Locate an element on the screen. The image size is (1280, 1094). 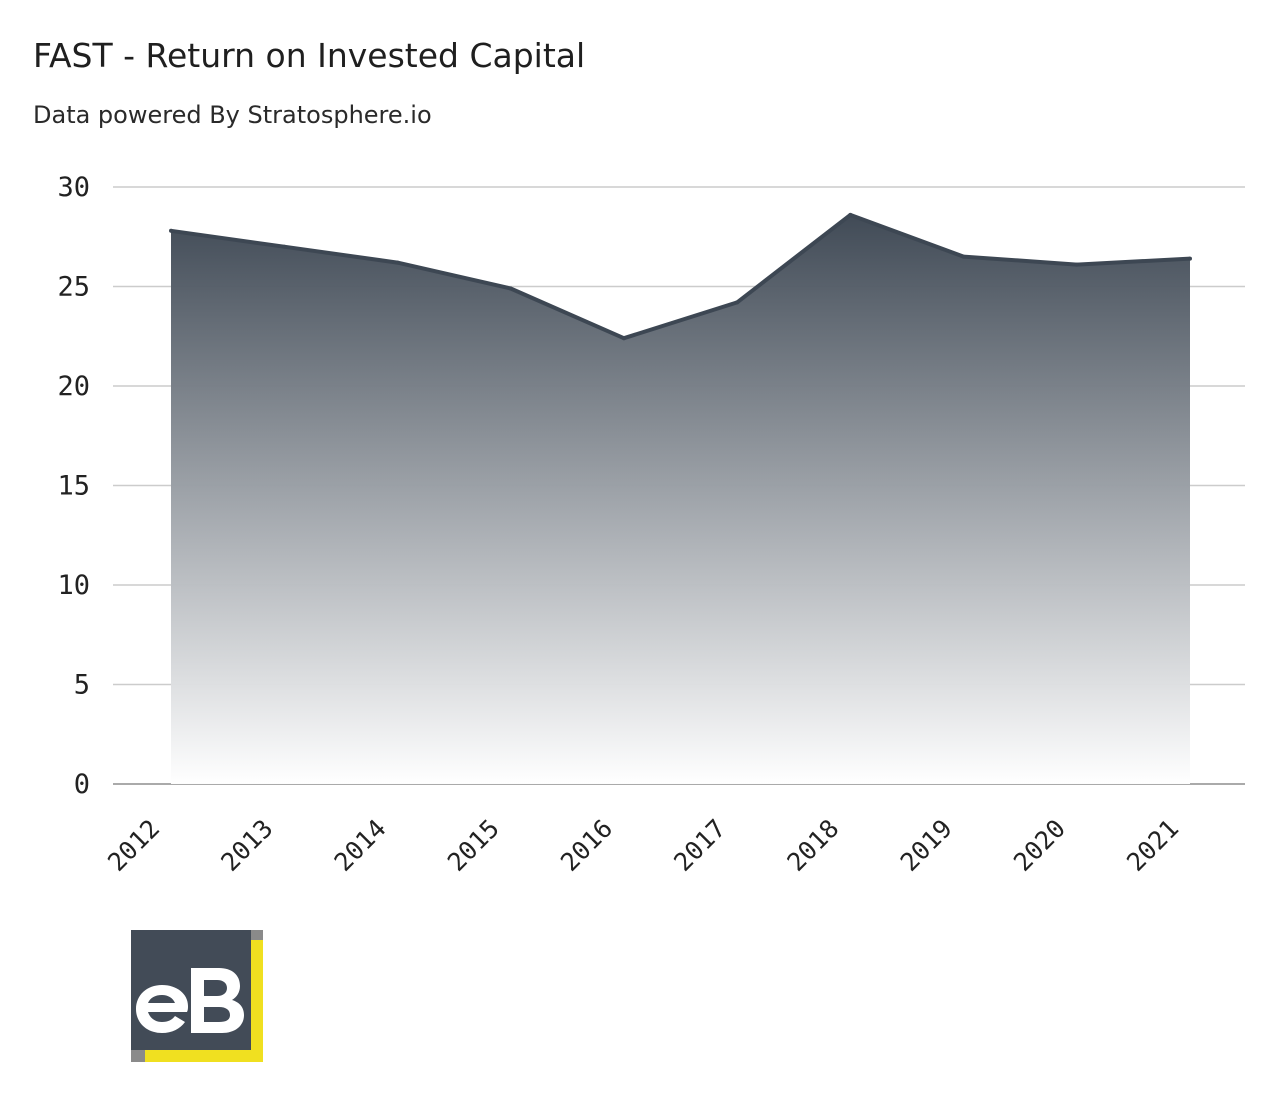
data-point-2014 is located at coordinates (397, 262).